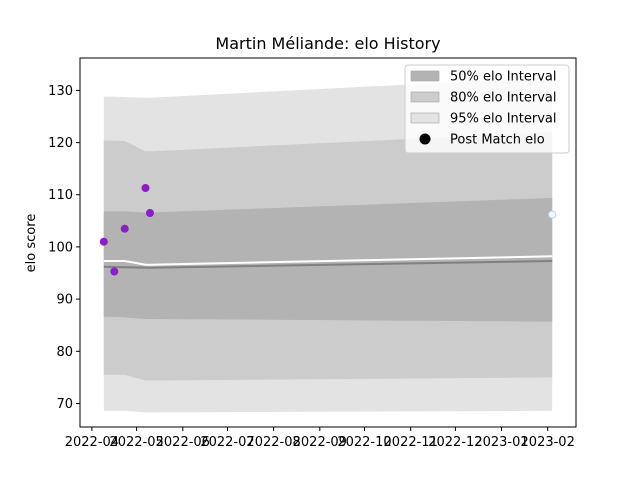 This screenshot has height=480, width=640. What do you see at coordinates (497, 140) in the screenshot?
I see `legend-label: Post Match elo` at bounding box center [497, 140].